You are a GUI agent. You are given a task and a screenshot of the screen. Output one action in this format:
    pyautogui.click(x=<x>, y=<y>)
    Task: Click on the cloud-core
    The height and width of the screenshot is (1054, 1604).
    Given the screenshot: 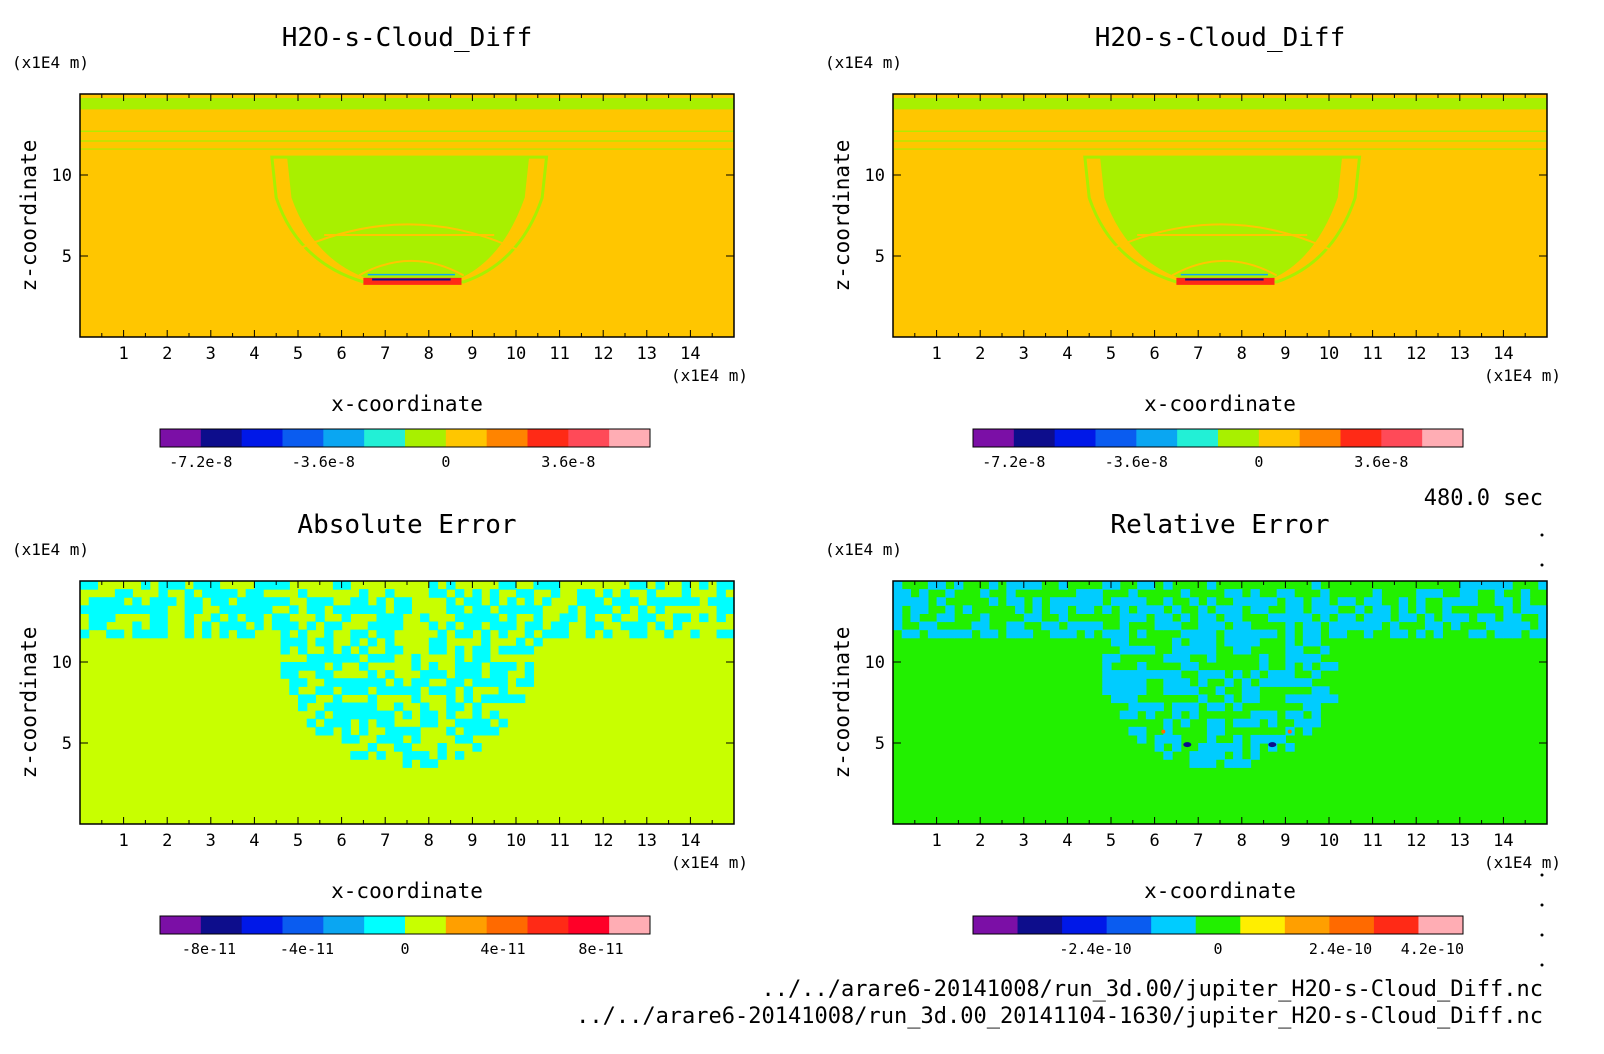 What is the action you would take?
    pyautogui.click(x=408, y=218)
    